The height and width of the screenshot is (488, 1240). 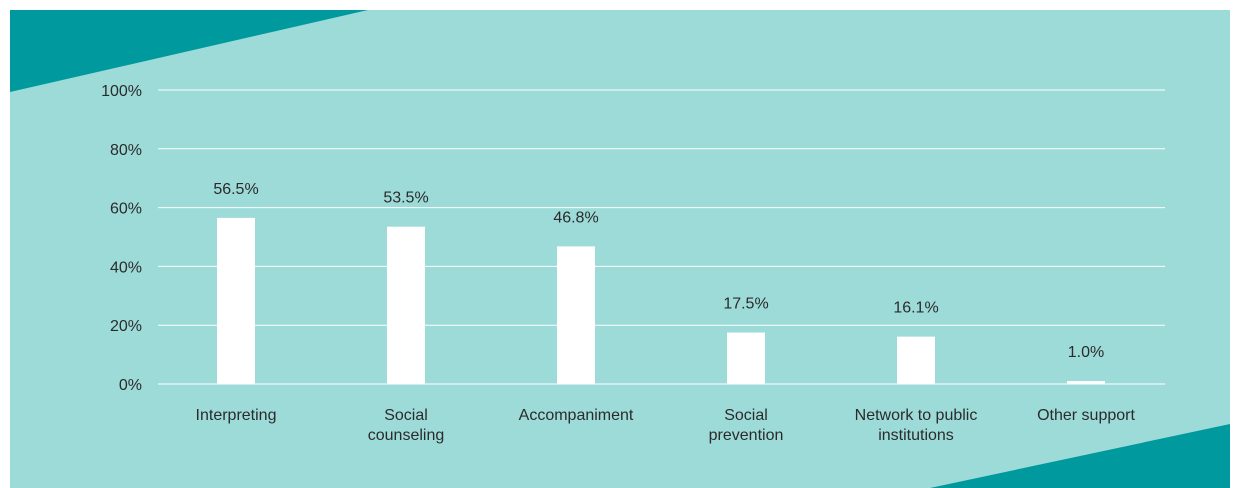 I want to click on y-tick-label: 20%, so click(x=126, y=326).